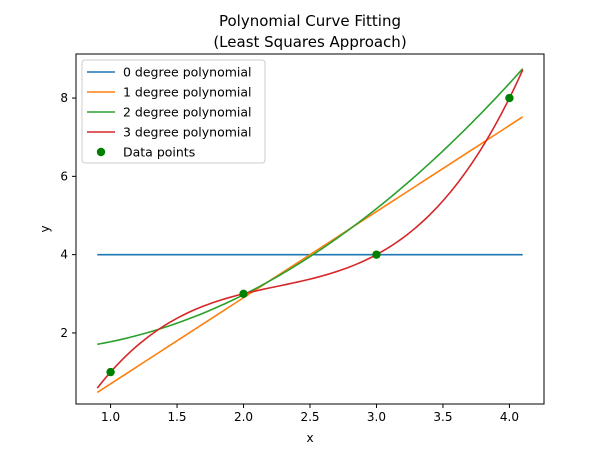 The height and width of the screenshot is (459, 605). I want to click on x-tick-label: 4.0, so click(509, 417).